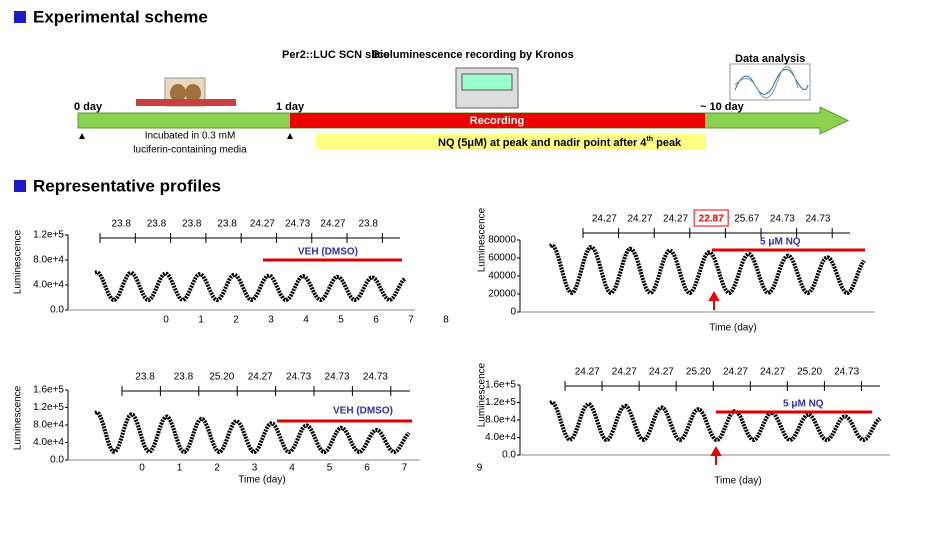 The width and height of the screenshot is (943, 542). What do you see at coordinates (722, 107) in the screenshot?
I see `day-label: ~ 10 day` at bounding box center [722, 107].